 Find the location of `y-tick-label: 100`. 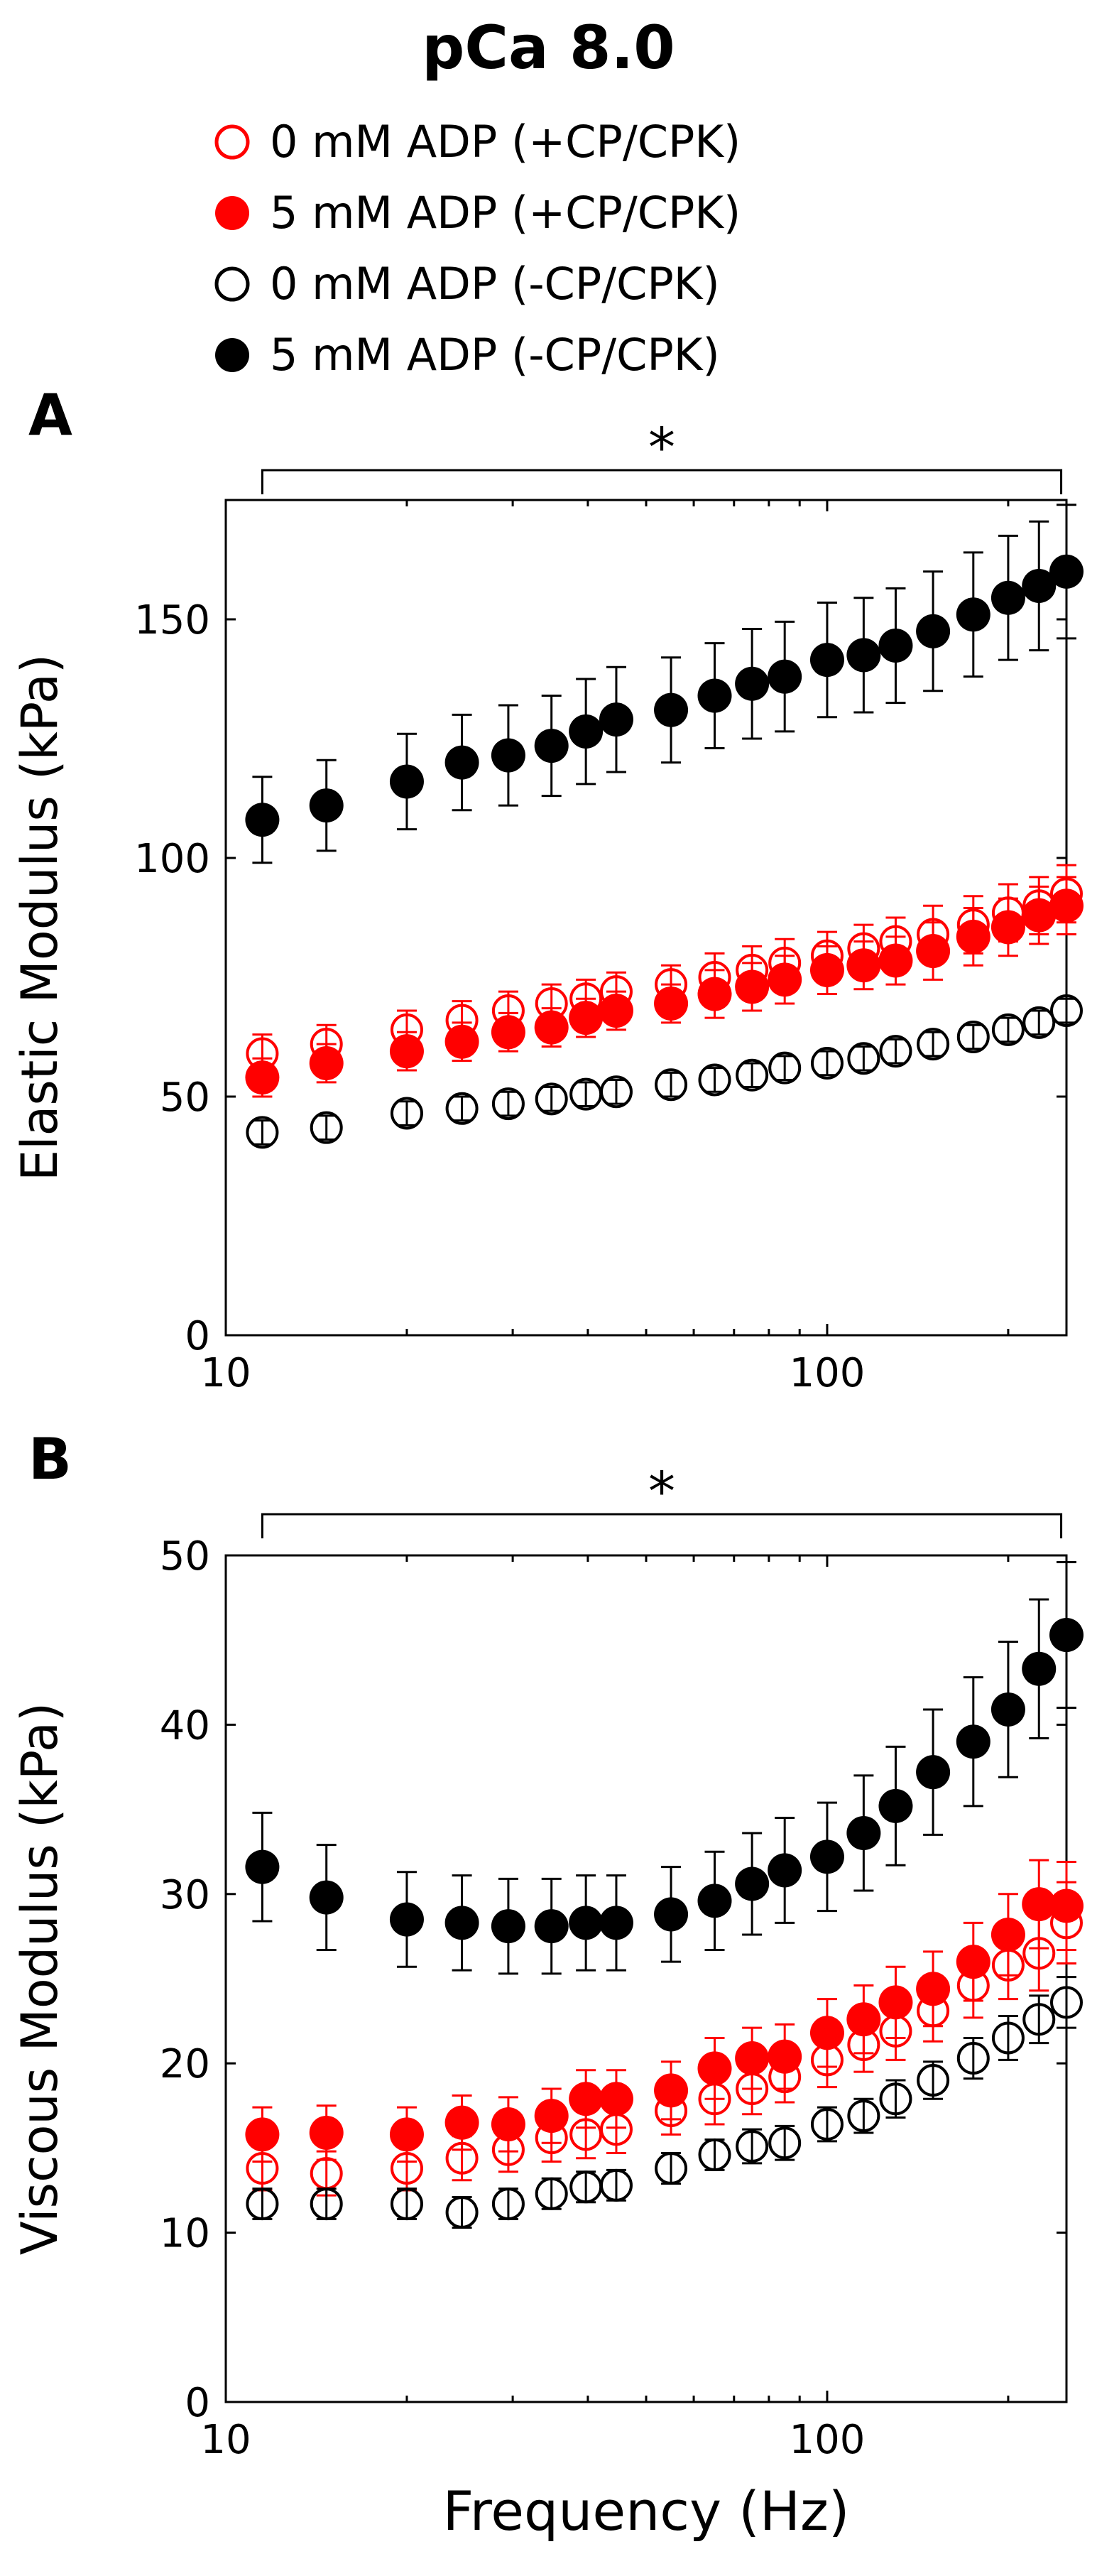

y-tick-label: 100 is located at coordinates (172, 859).